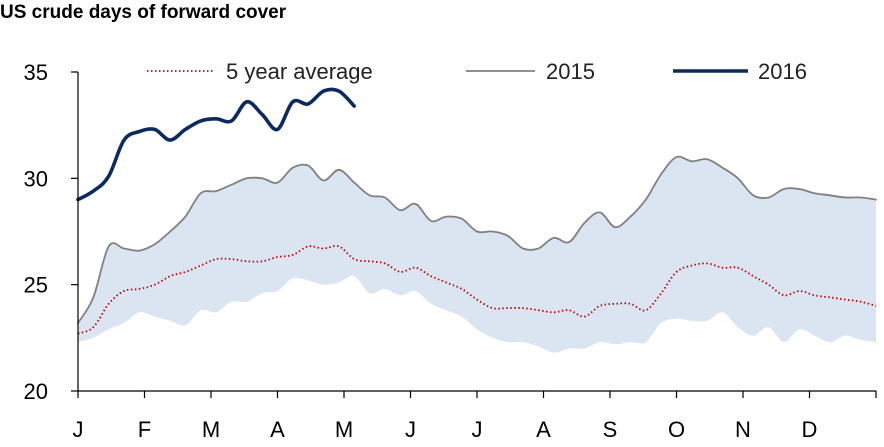 This screenshot has width=884, height=447. Describe the element at coordinates (477, 71) in the screenshot. I see `legend: 5 year average 2015 2016` at that location.